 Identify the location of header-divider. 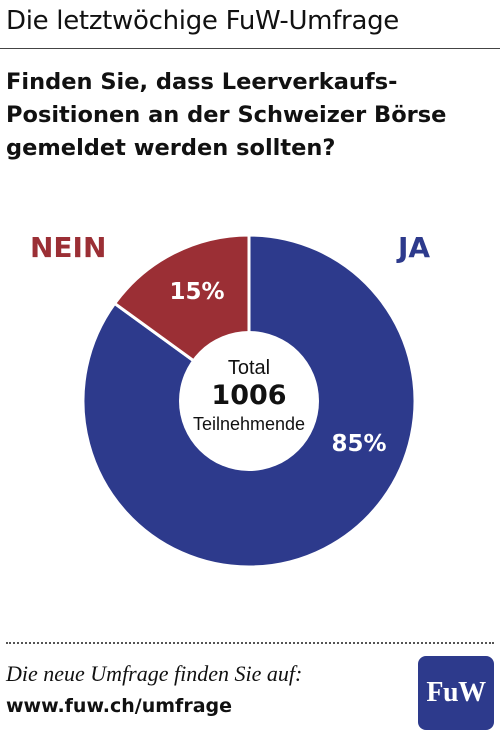
(250, 48).